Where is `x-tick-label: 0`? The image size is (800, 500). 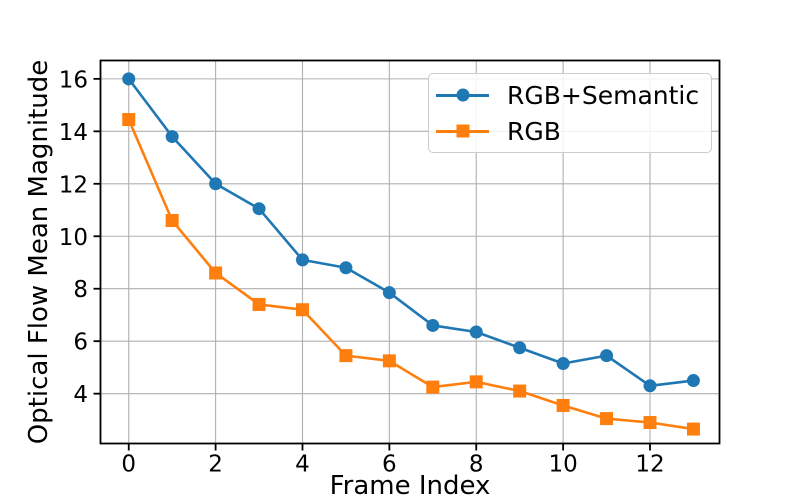
x-tick-label: 0 is located at coordinates (128, 465).